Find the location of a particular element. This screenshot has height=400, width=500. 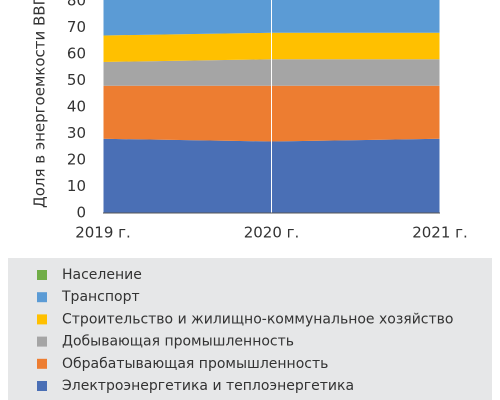

x-tick-label: 2021 г. is located at coordinates (440, 233).